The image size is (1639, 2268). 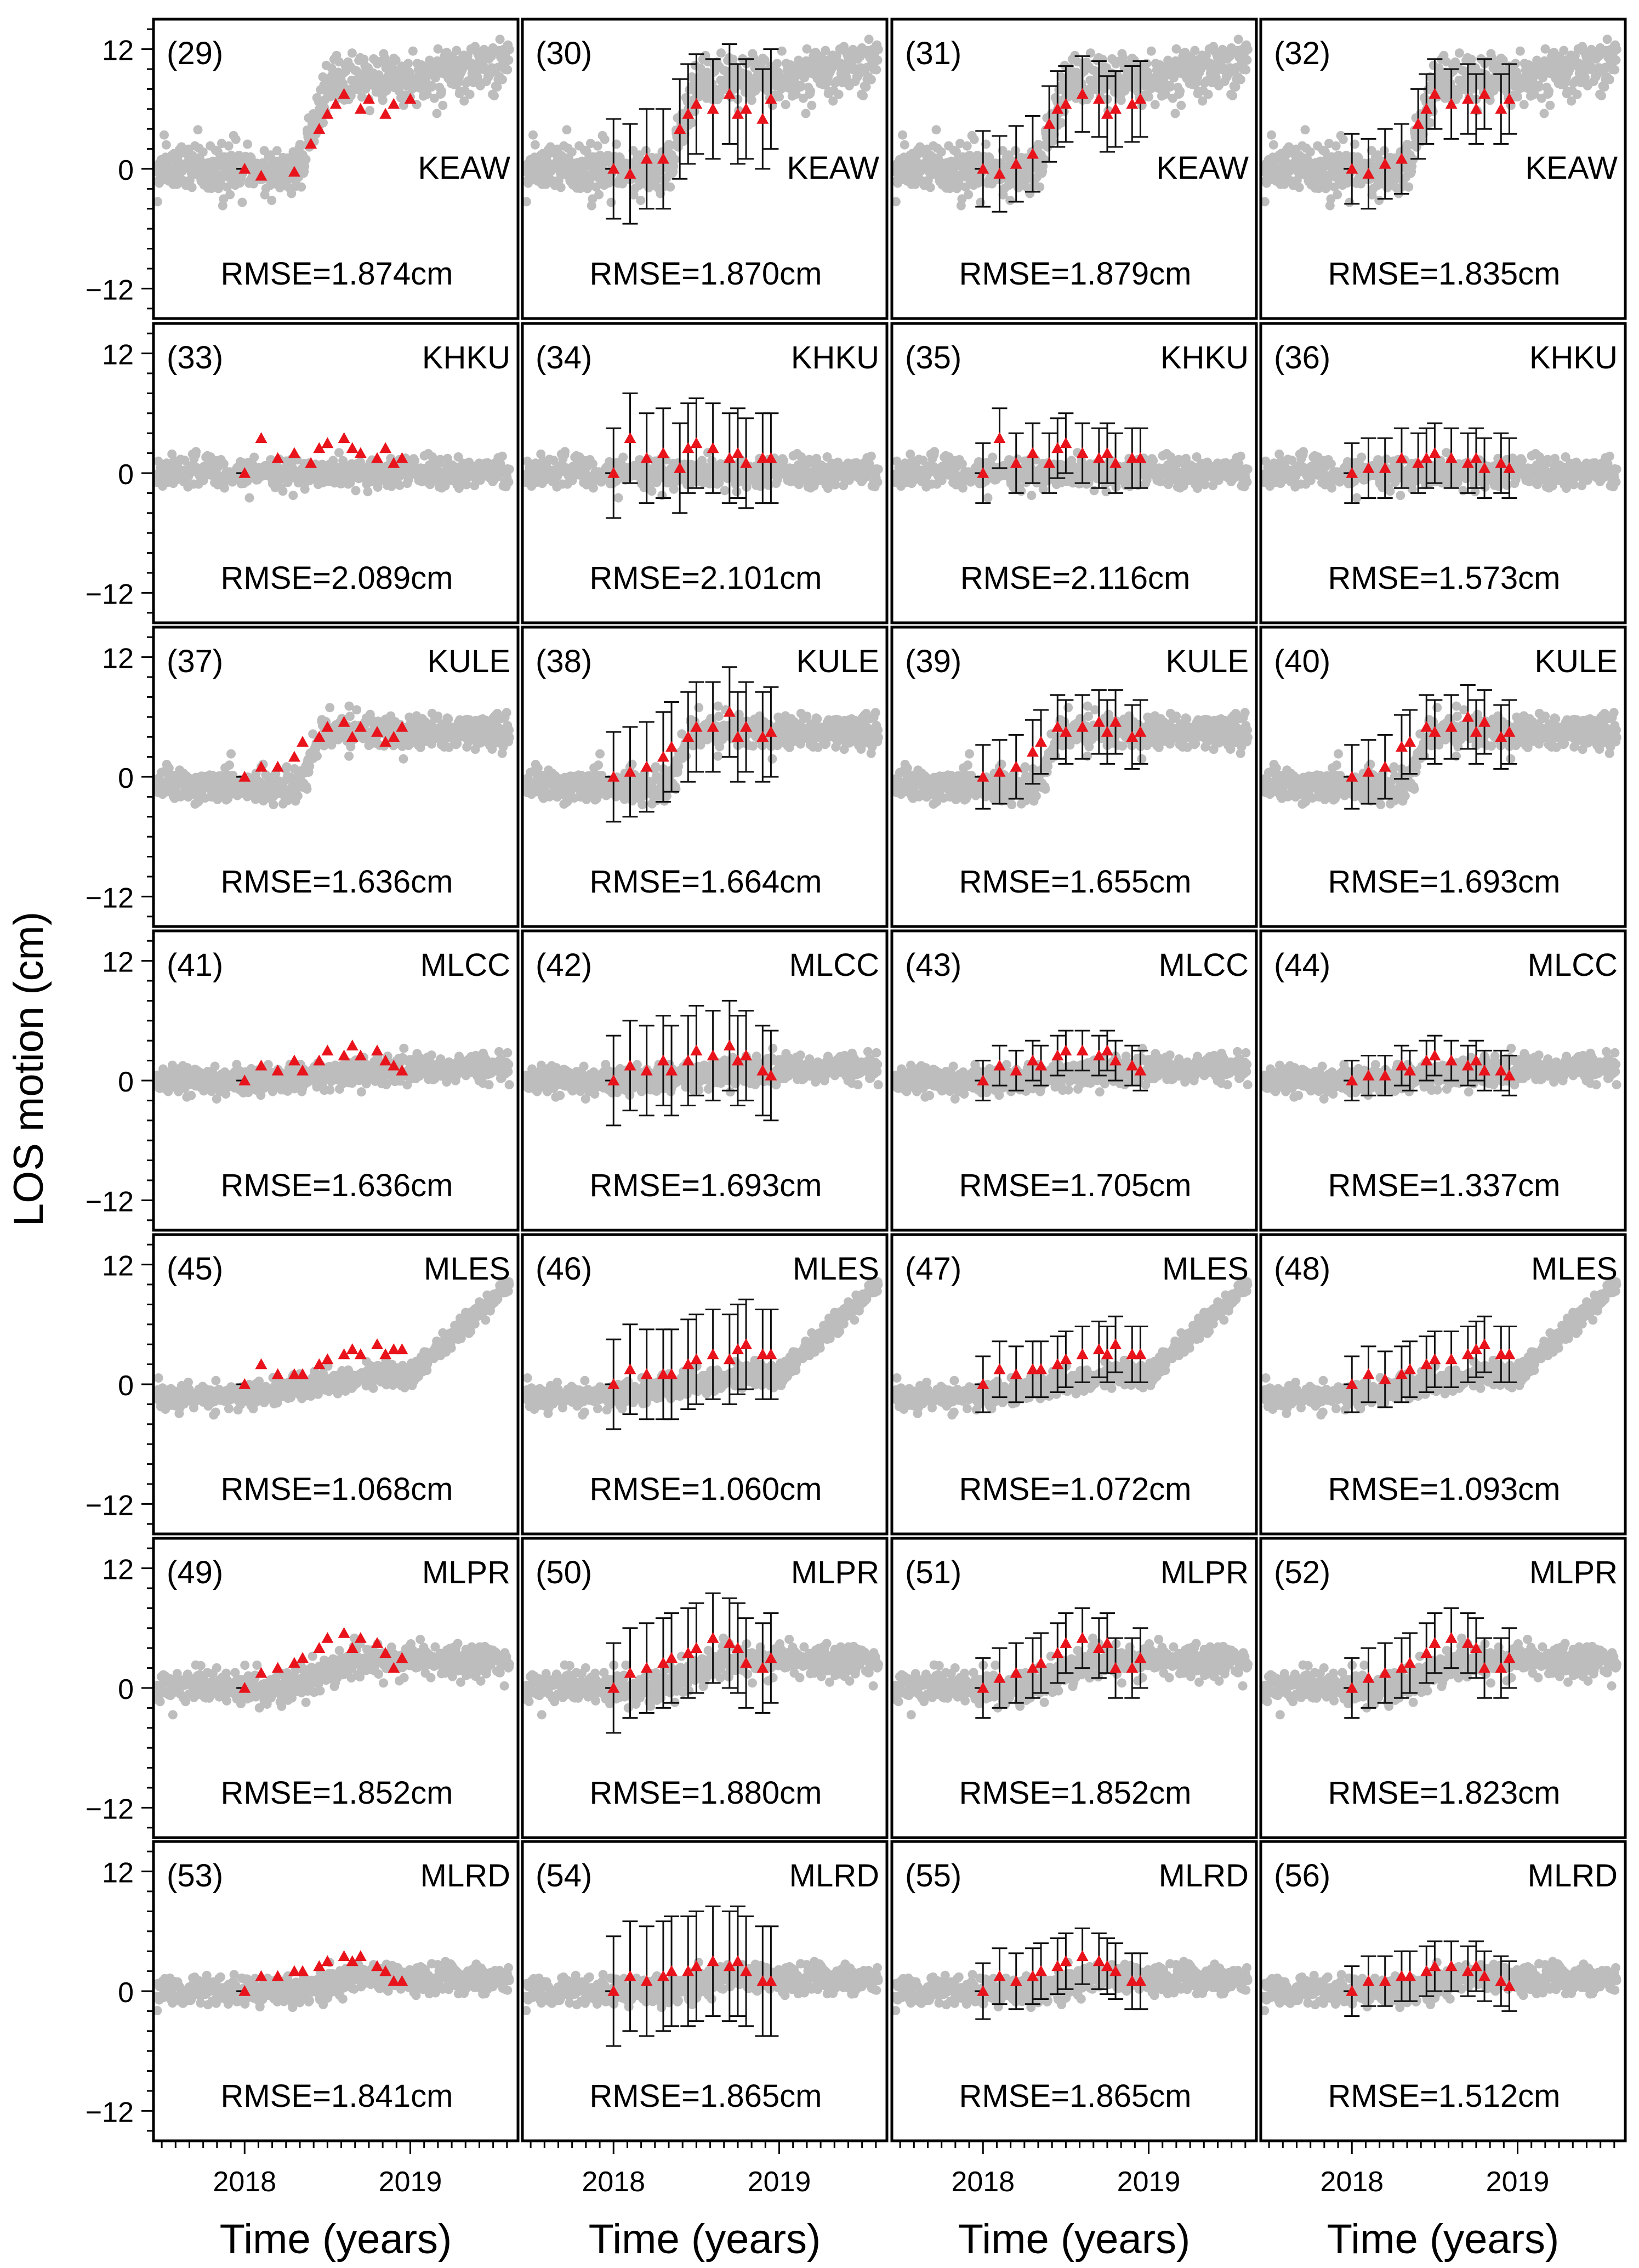 What do you see at coordinates (464, 168) in the screenshot?
I see `station-label: KEAW` at bounding box center [464, 168].